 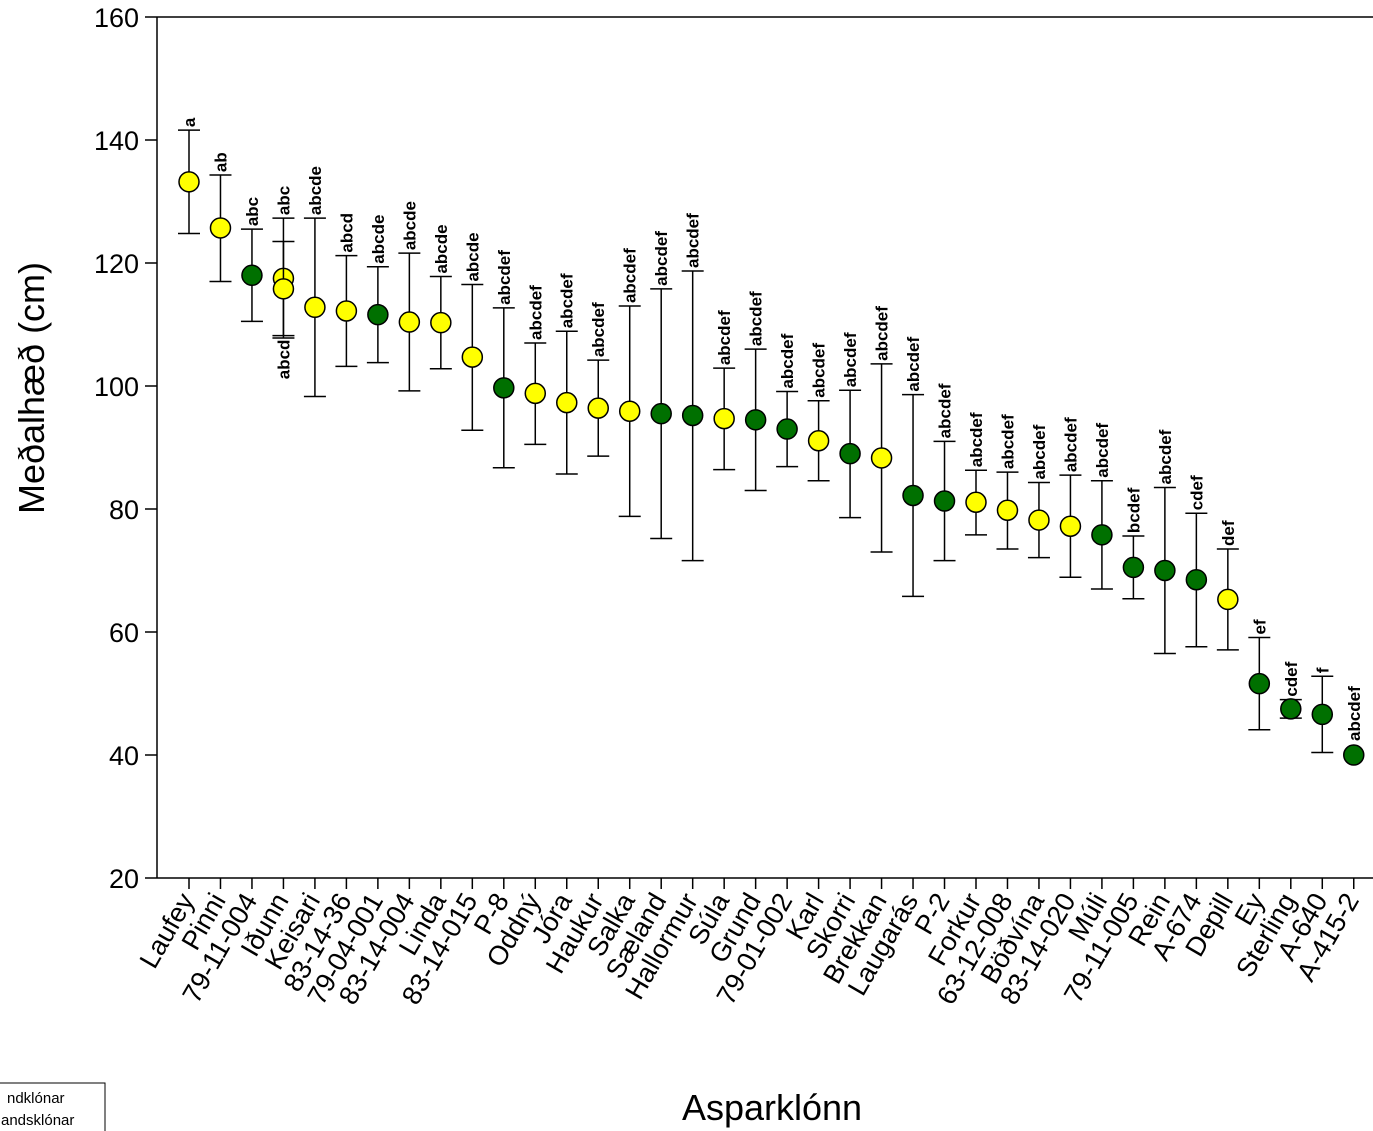 What do you see at coordinates (220, 162) in the screenshot?
I see `significance-label: ab` at bounding box center [220, 162].